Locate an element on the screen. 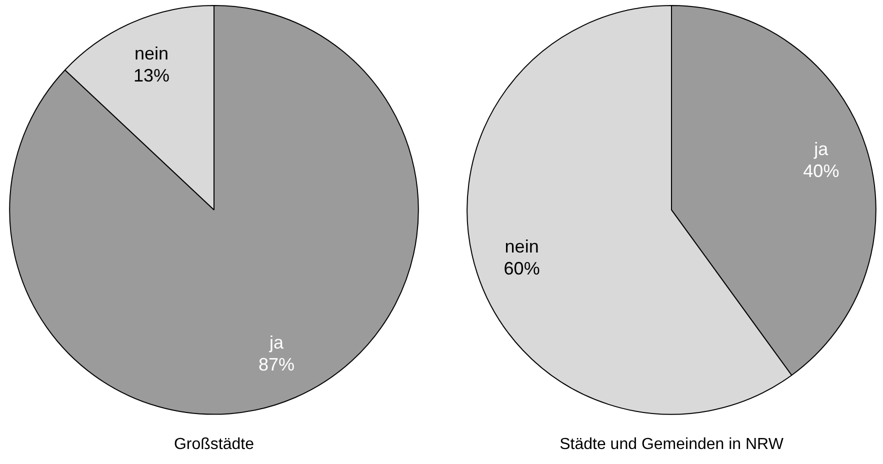  data-label: 40% is located at coordinates (821, 171).